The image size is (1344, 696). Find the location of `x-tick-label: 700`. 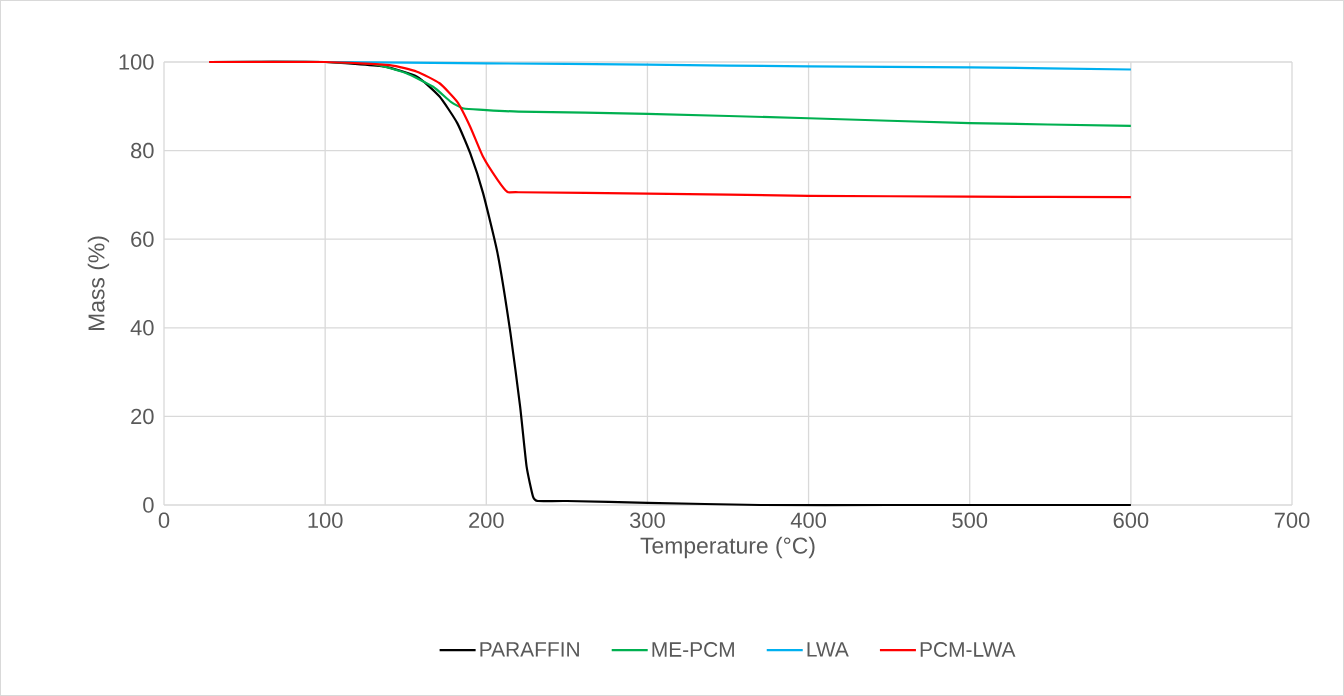

x-tick-label: 700 is located at coordinates (1292, 520).